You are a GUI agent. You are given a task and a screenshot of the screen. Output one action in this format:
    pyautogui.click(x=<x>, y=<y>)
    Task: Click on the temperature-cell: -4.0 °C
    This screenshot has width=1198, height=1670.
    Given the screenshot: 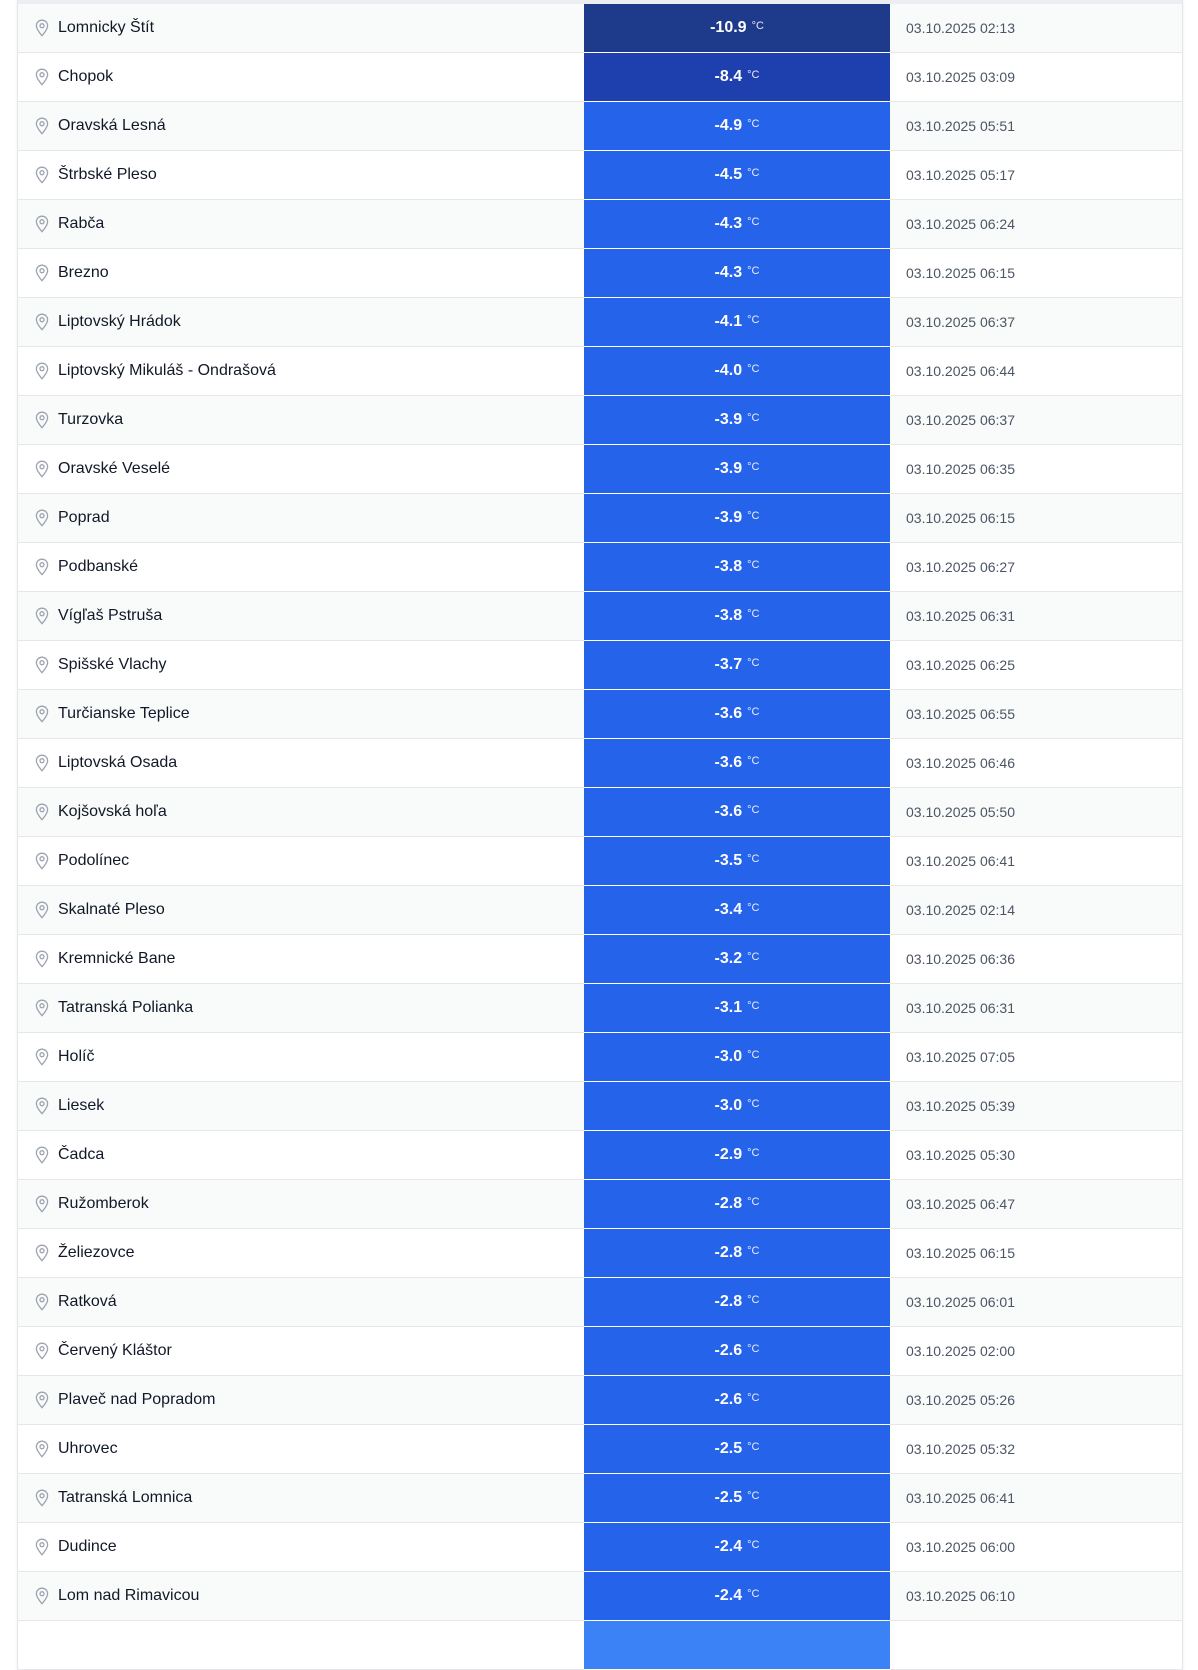 What is the action you would take?
    pyautogui.click(x=737, y=371)
    